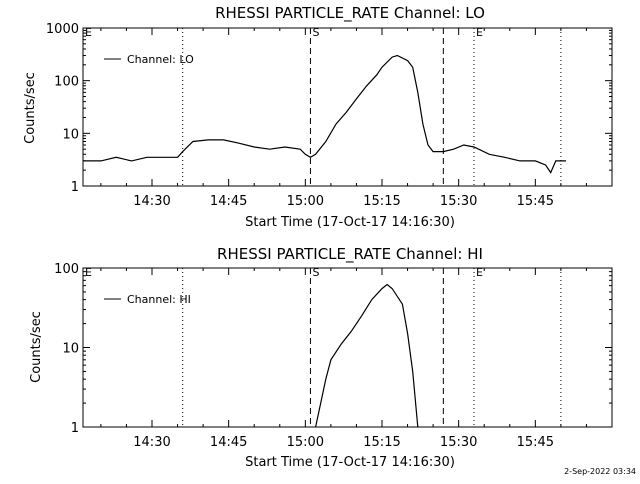 The image size is (640, 484). What do you see at coordinates (160, 59) in the screenshot?
I see `legend-label: Channel: LO` at bounding box center [160, 59].